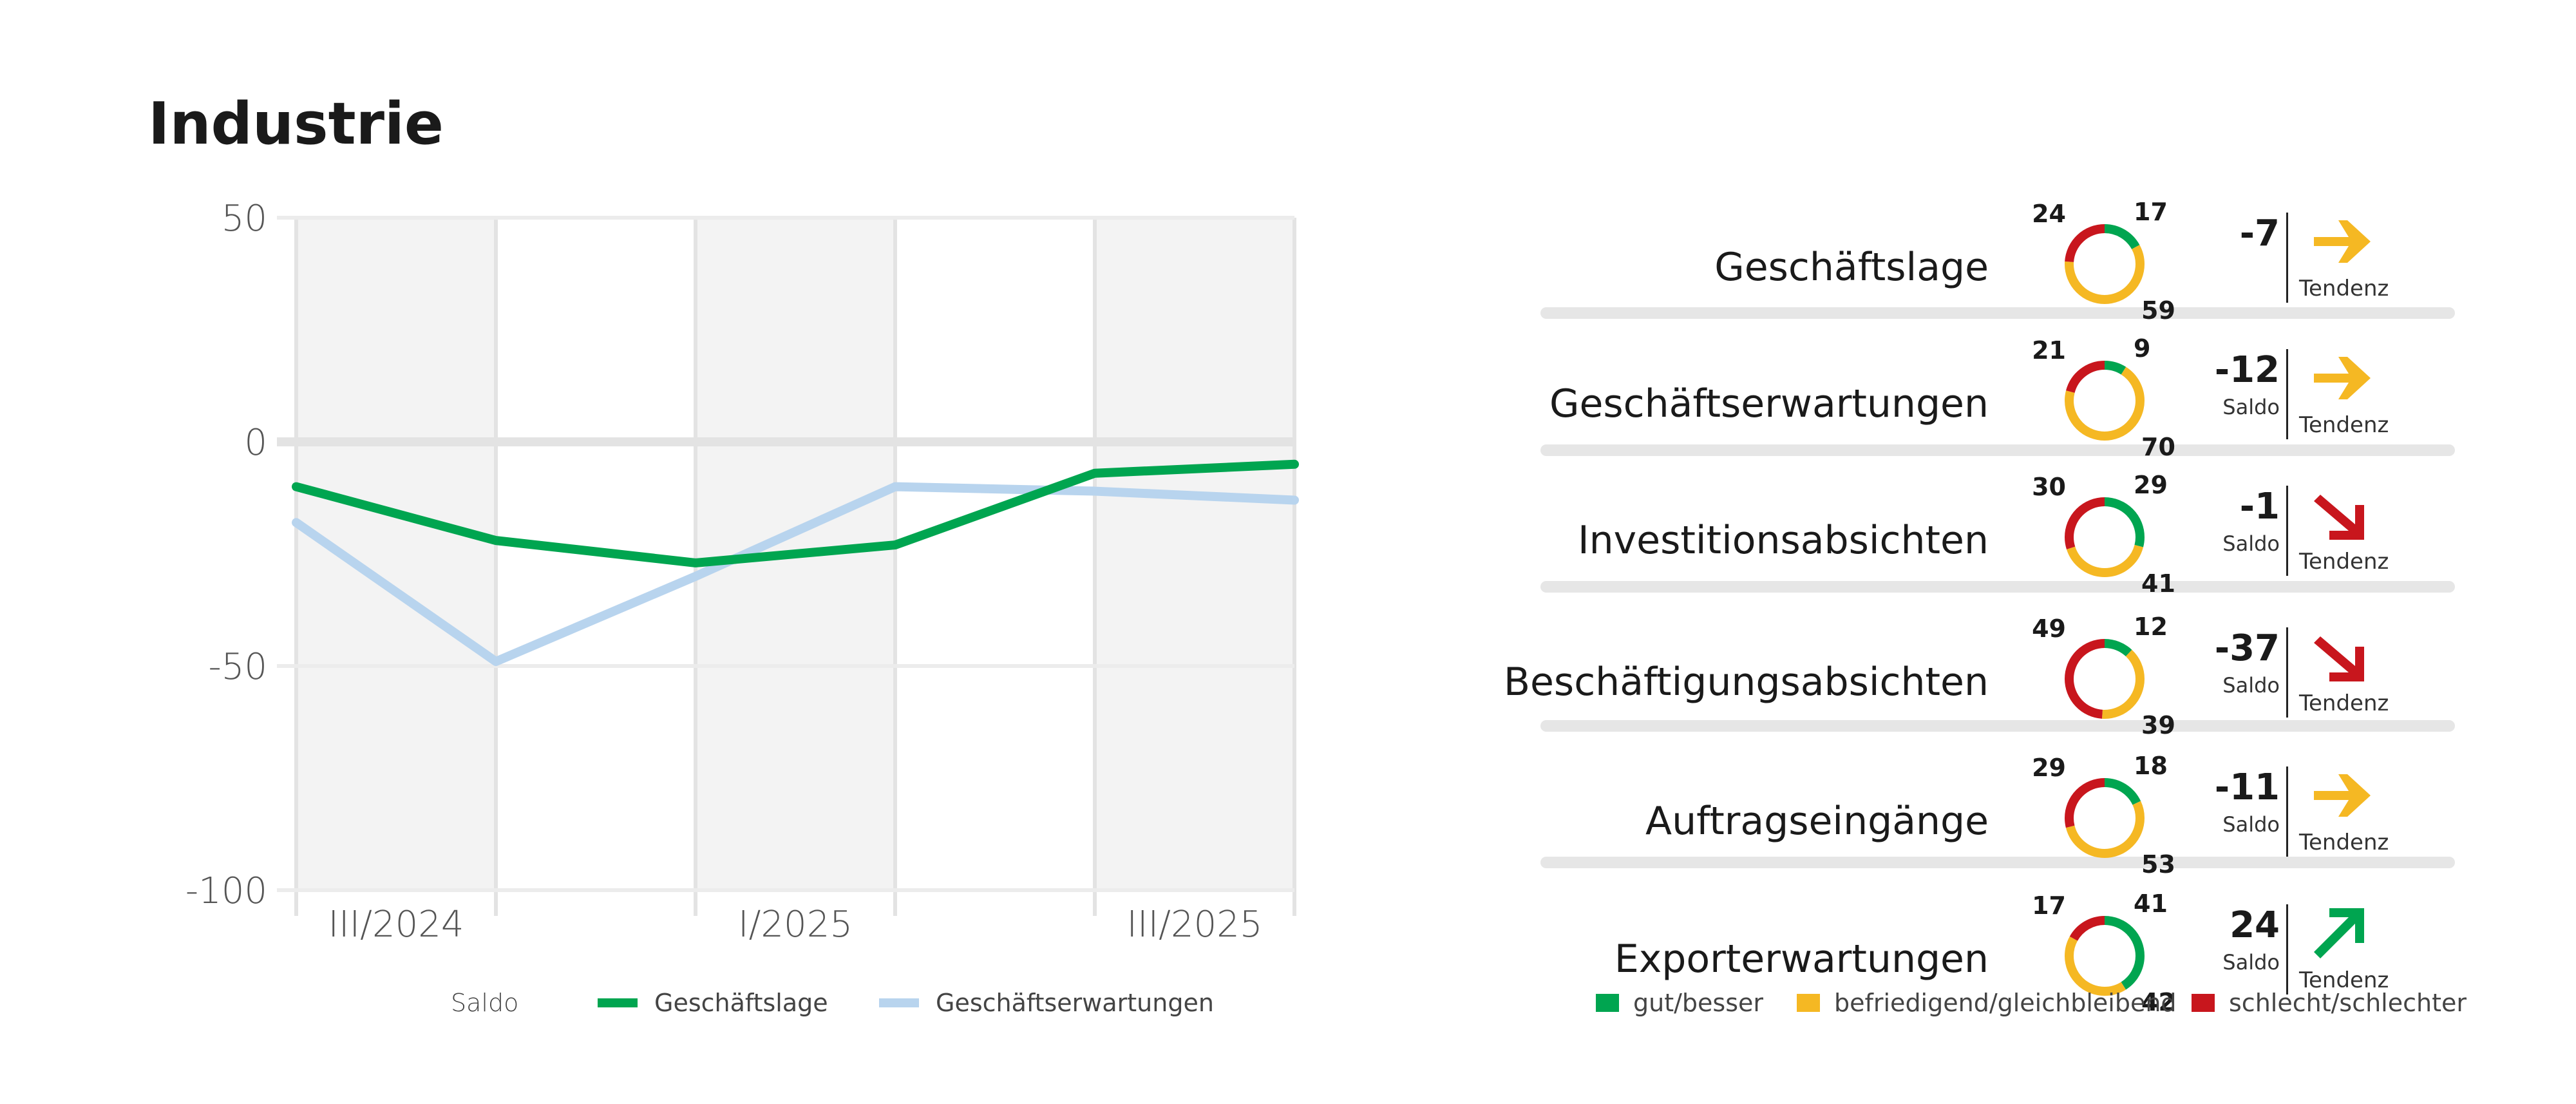 The width and height of the screenshot is (2576, 1104). Describe the element at coordinates (2049, 768) in the screenshot. I see `donut-value-bad: 29` at that location.